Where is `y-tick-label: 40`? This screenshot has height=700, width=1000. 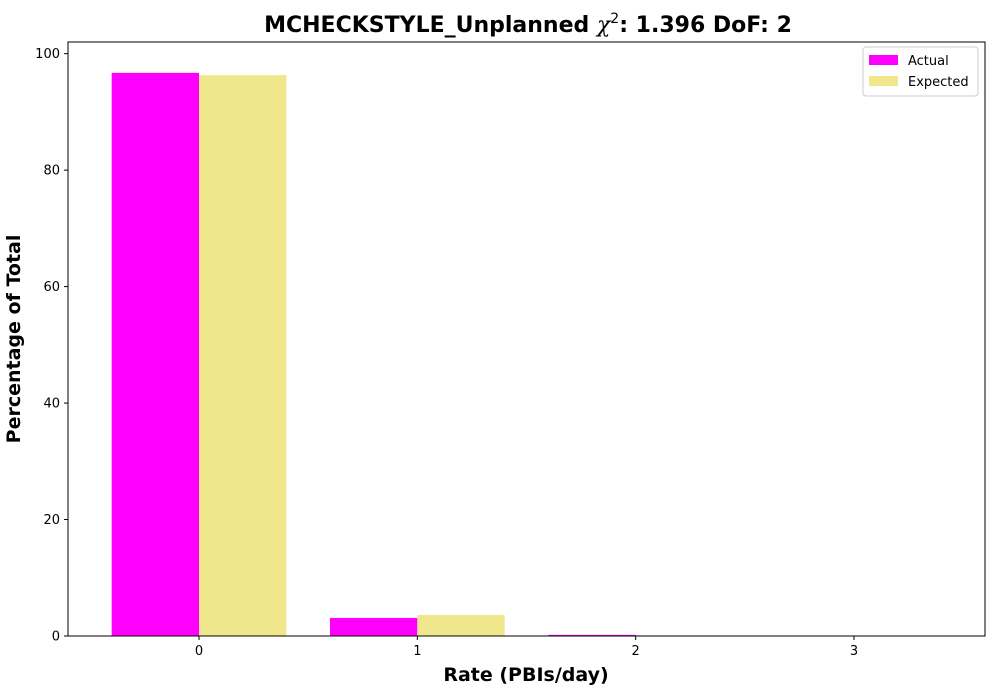 y-tick-label: 40 is located at coordinates (51, 404).